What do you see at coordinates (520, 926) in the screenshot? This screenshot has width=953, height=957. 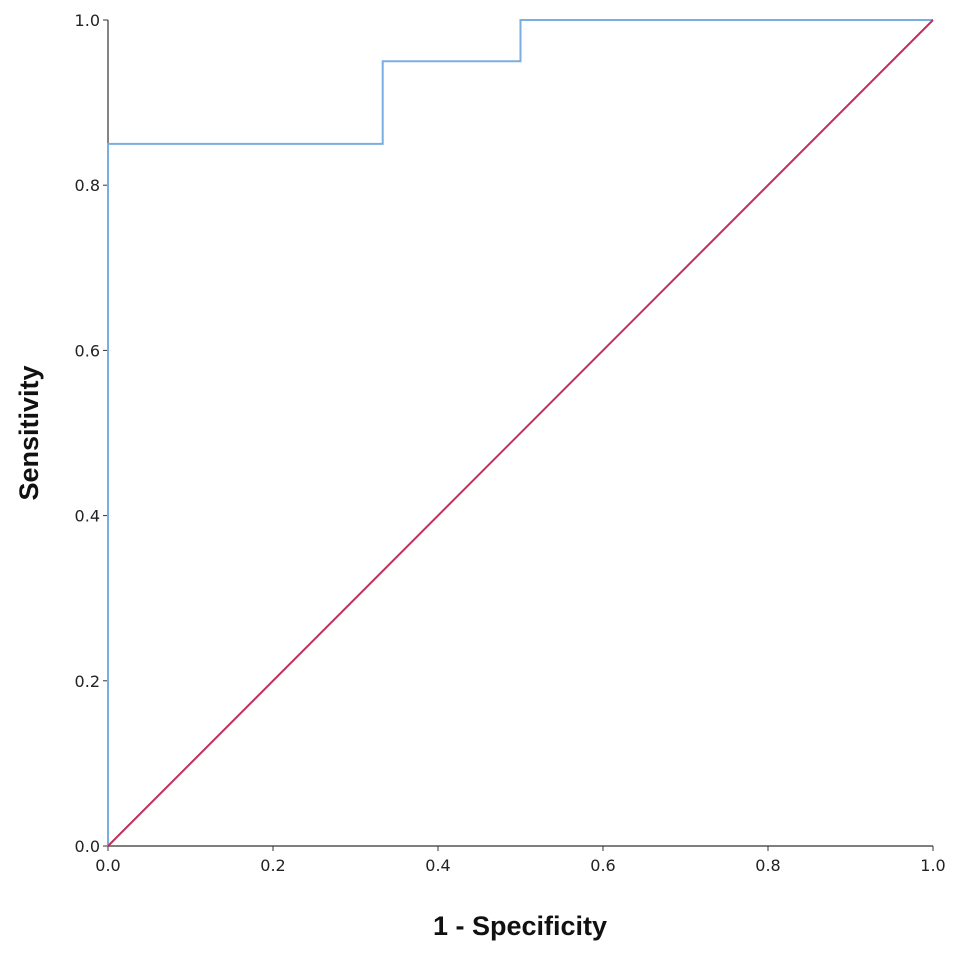 I see `x-axis-title: 1 - Specificity` at bounding box center [520, 926].